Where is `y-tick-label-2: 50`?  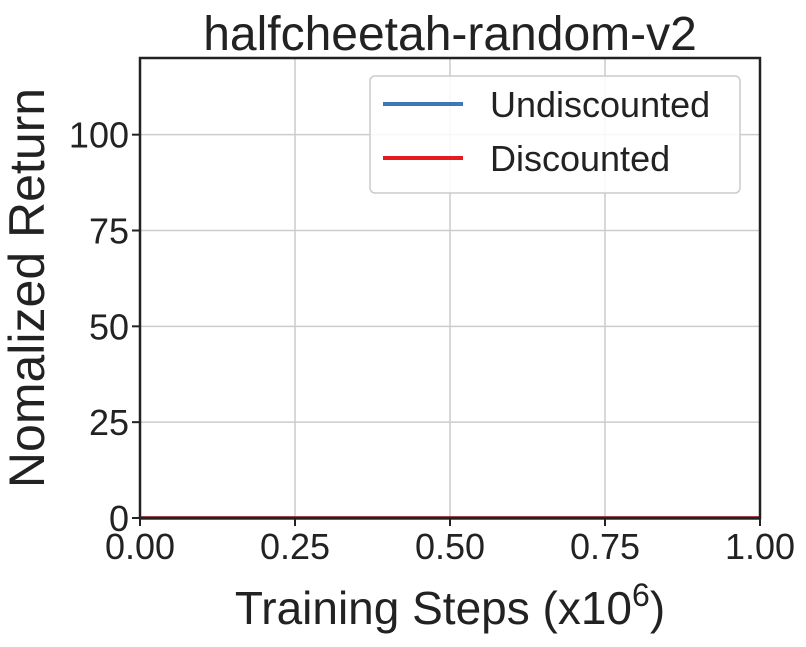 y-tick-label-2: 50 is located at coordinates (109, 326).